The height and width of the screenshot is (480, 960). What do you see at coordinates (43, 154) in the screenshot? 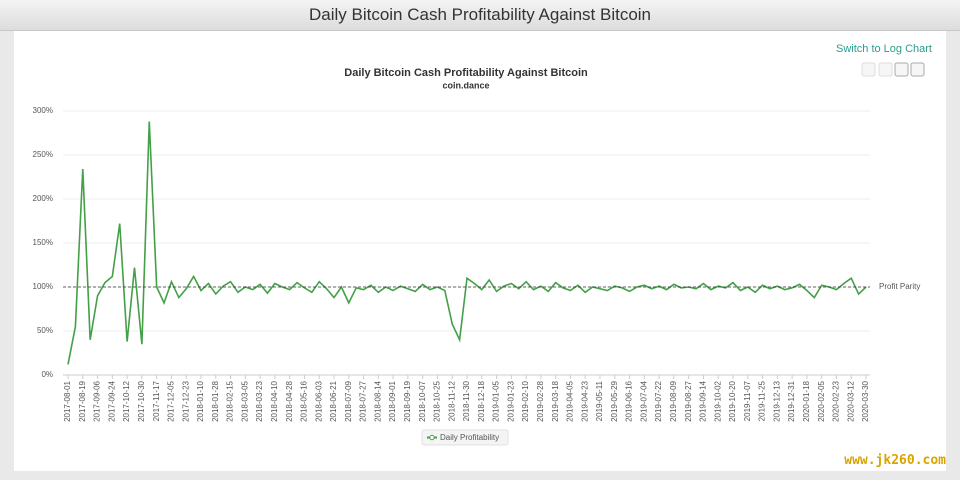
I see `y-tick-label: 250%` at bounding box center [43, 154].